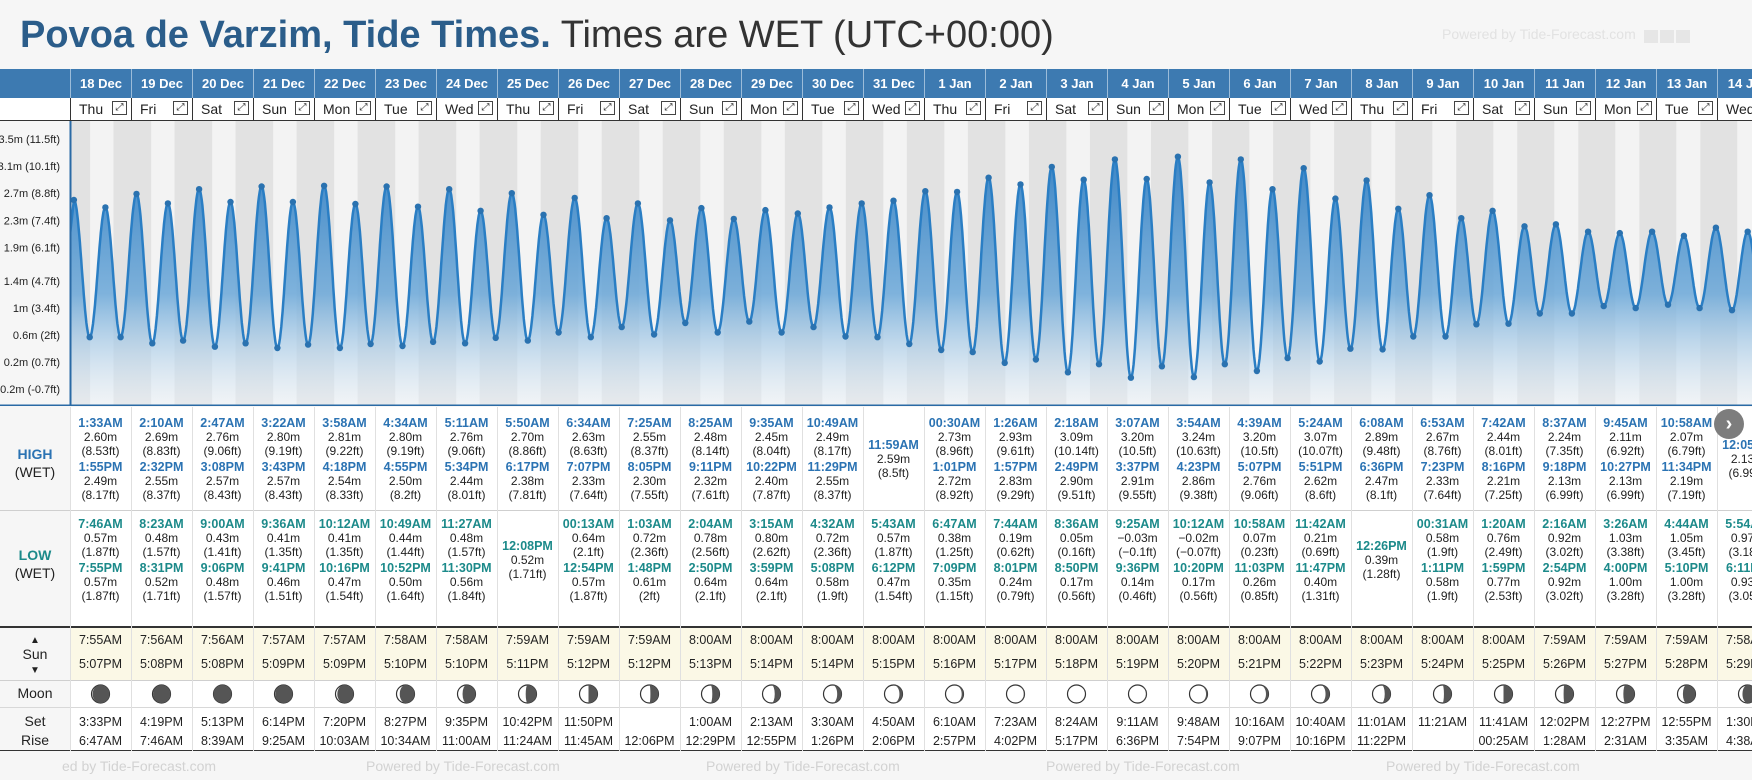 The image size is (1752, 780). What do you see at coordinates (1564, 451) in the screenshot?
I see `tide-height-ft: (7.35ft)` at bounding box center [1564, 451].